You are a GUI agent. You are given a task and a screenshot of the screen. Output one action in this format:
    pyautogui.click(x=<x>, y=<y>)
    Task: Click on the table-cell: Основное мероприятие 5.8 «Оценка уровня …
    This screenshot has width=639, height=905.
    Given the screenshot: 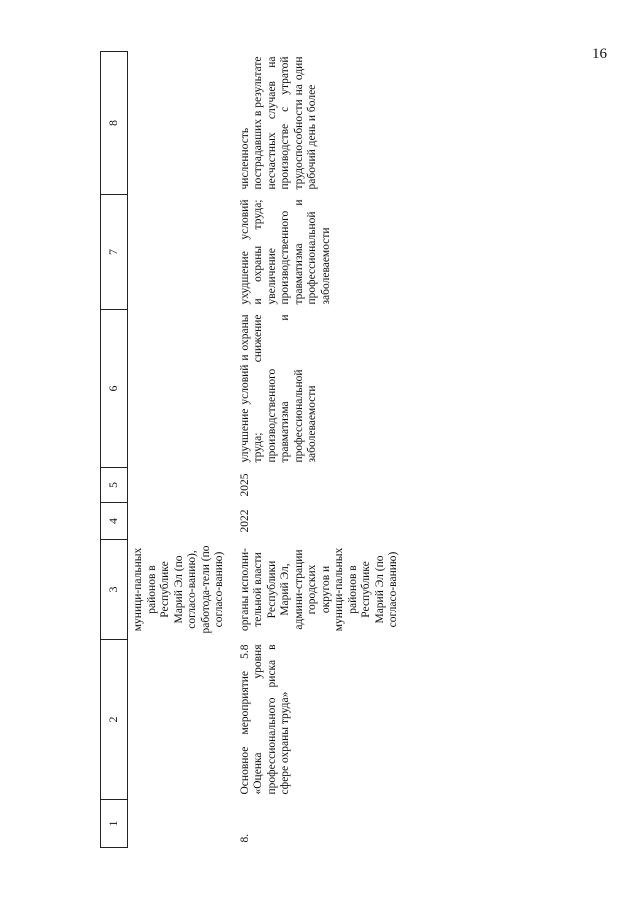 What is the action you would take?
    pyautogui.click(x=265, y=719)
    